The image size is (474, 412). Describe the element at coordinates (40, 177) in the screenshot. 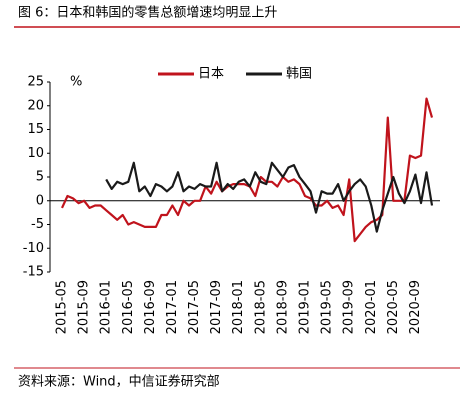

I see `y-tick-label: 5` at that location.